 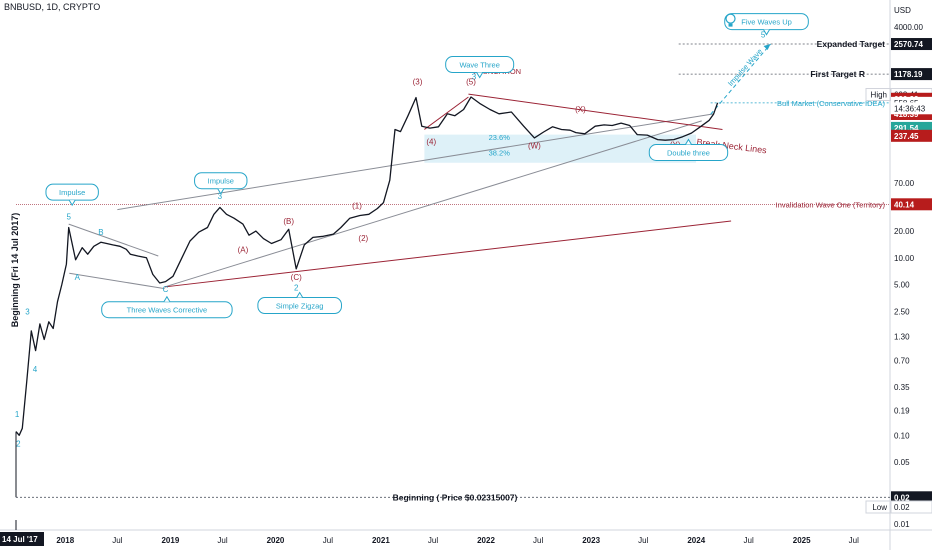 What do you see at coordinates (911, 108) in the screenshot?
I see `countdown-box` at bounding box center [911, 108].